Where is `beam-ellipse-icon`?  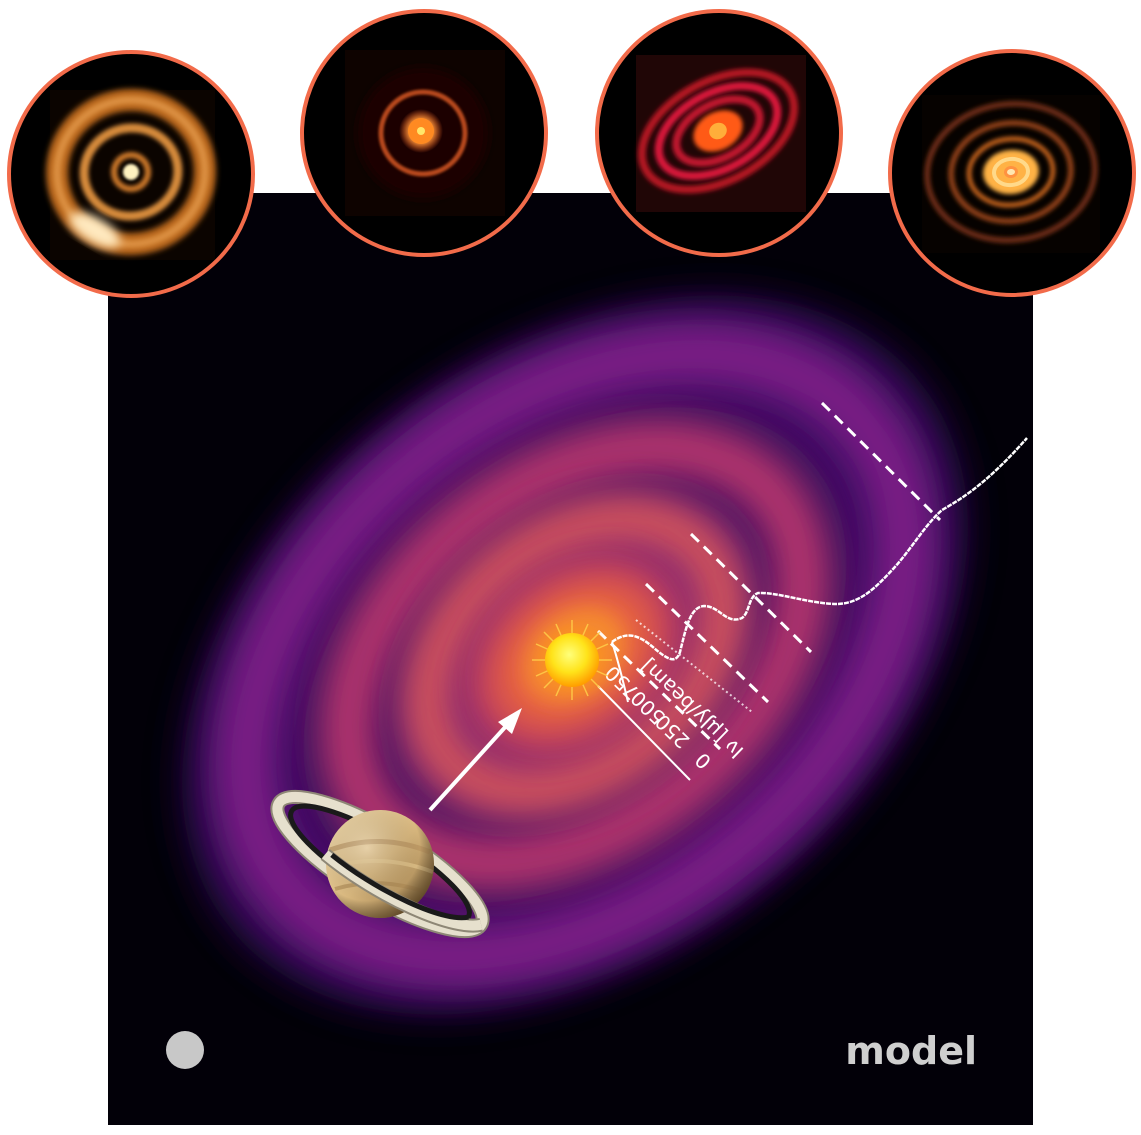
beam-ellipse-icon is located at coordinates (185, 1050).